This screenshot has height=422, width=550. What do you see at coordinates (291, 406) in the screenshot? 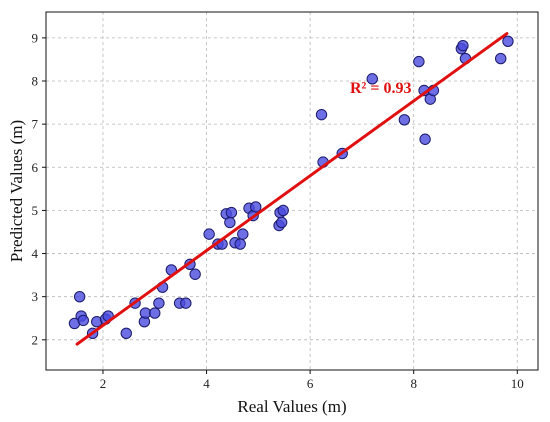
I see `x-axis-label: Real Values (m)` at bounding box center [291, 406].